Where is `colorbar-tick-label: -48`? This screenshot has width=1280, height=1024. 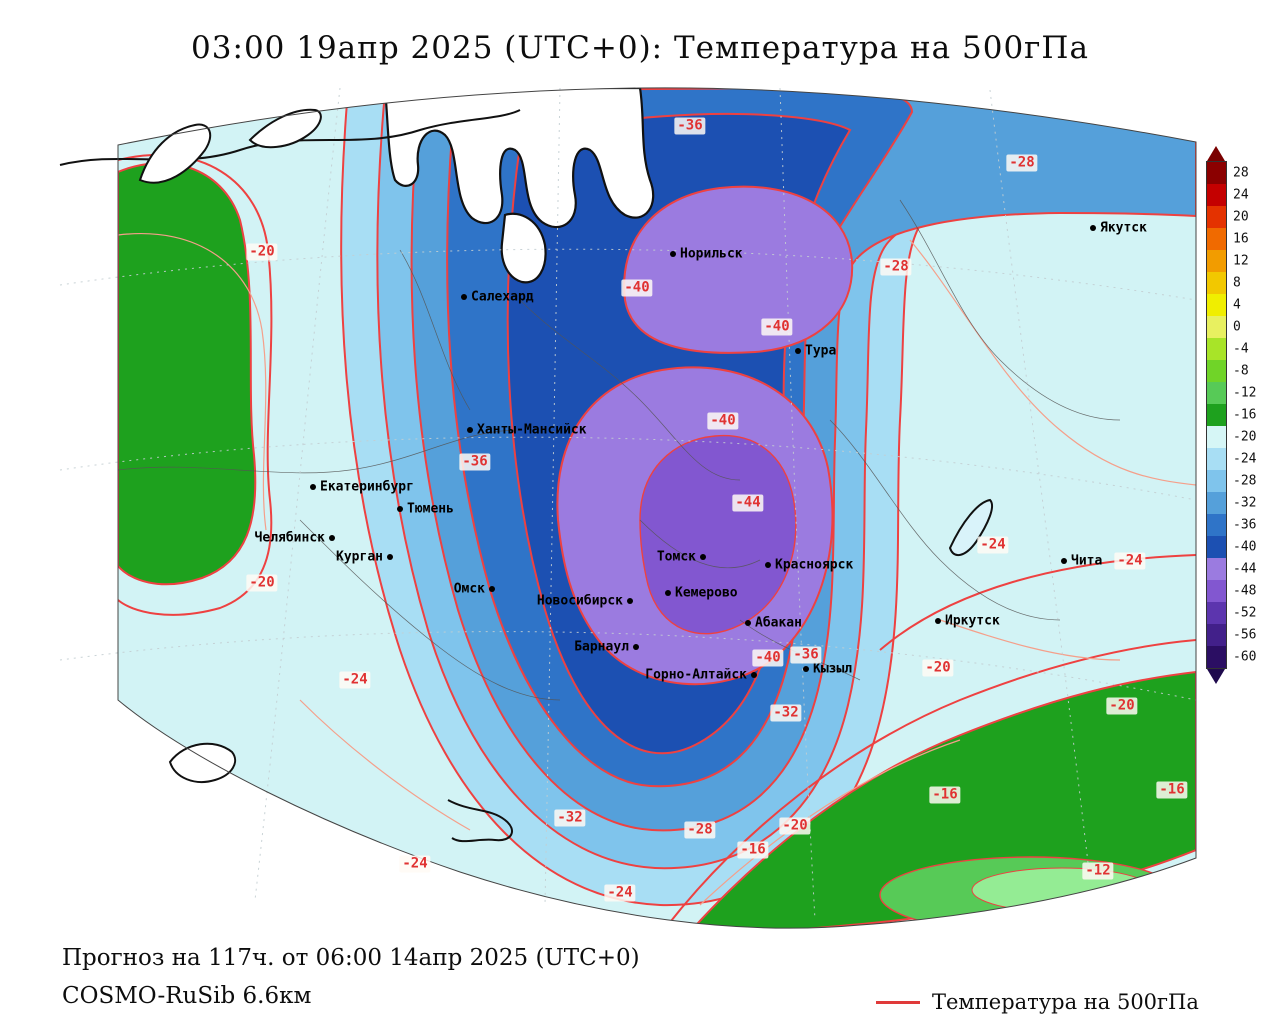 colorbar-tick-label: -48 is located at coordinates (1245, 591).